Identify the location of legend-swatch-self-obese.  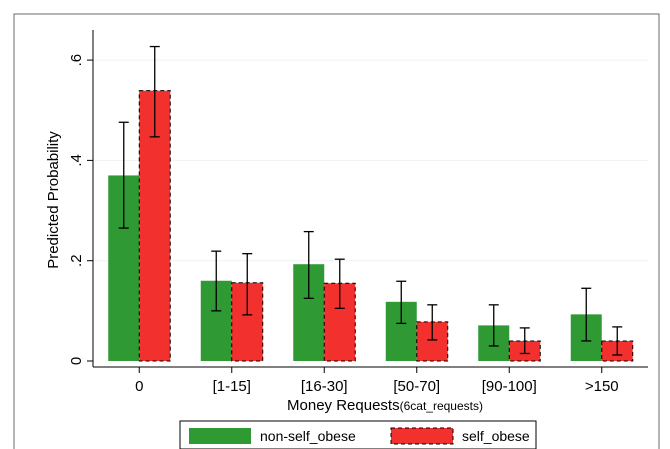
(422, 436).